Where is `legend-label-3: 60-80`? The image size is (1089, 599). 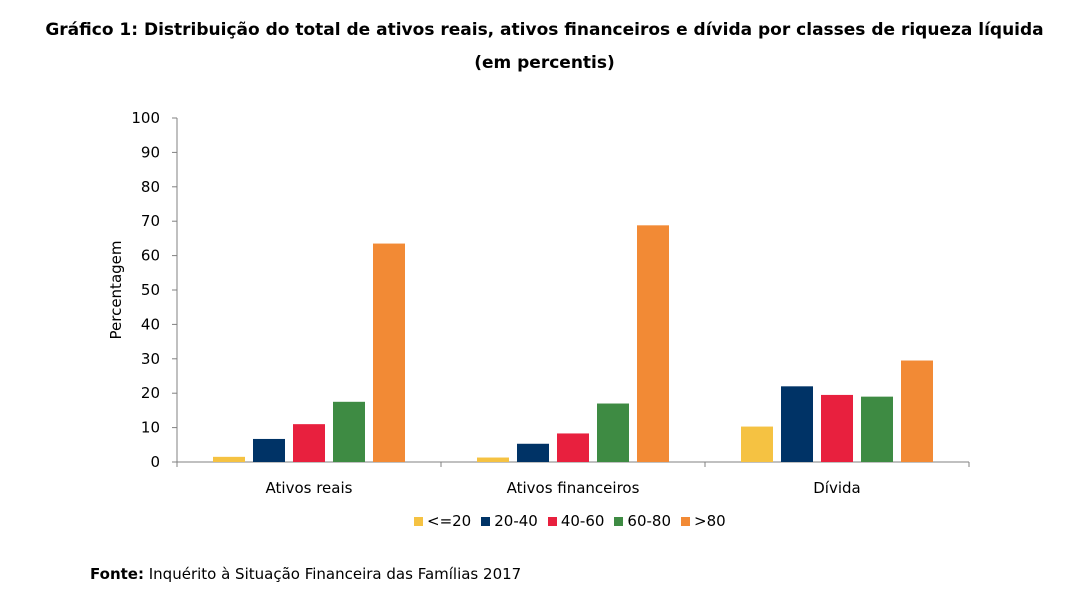
legend-label-3: 60-80 is located at coordinates (649, 521).